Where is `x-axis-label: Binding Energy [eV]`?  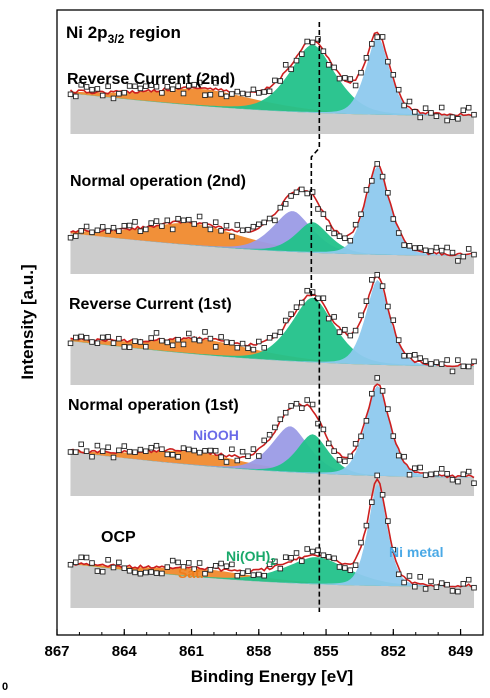 x-axis-label: Binding Energy [eV] is located at coordinates (272, 676).